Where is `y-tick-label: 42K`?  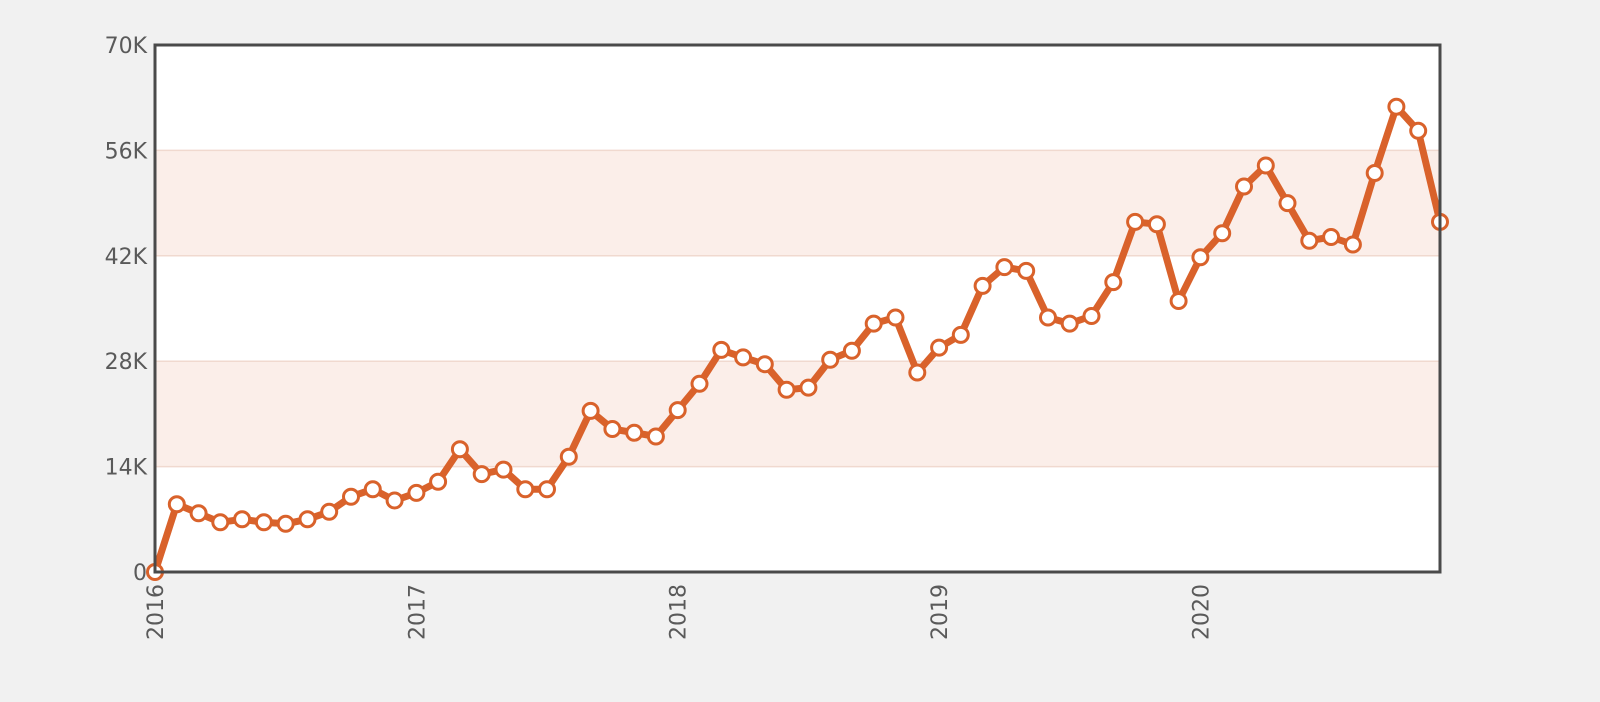
y-tick-label: 42K is located at coordinates (126, 257).